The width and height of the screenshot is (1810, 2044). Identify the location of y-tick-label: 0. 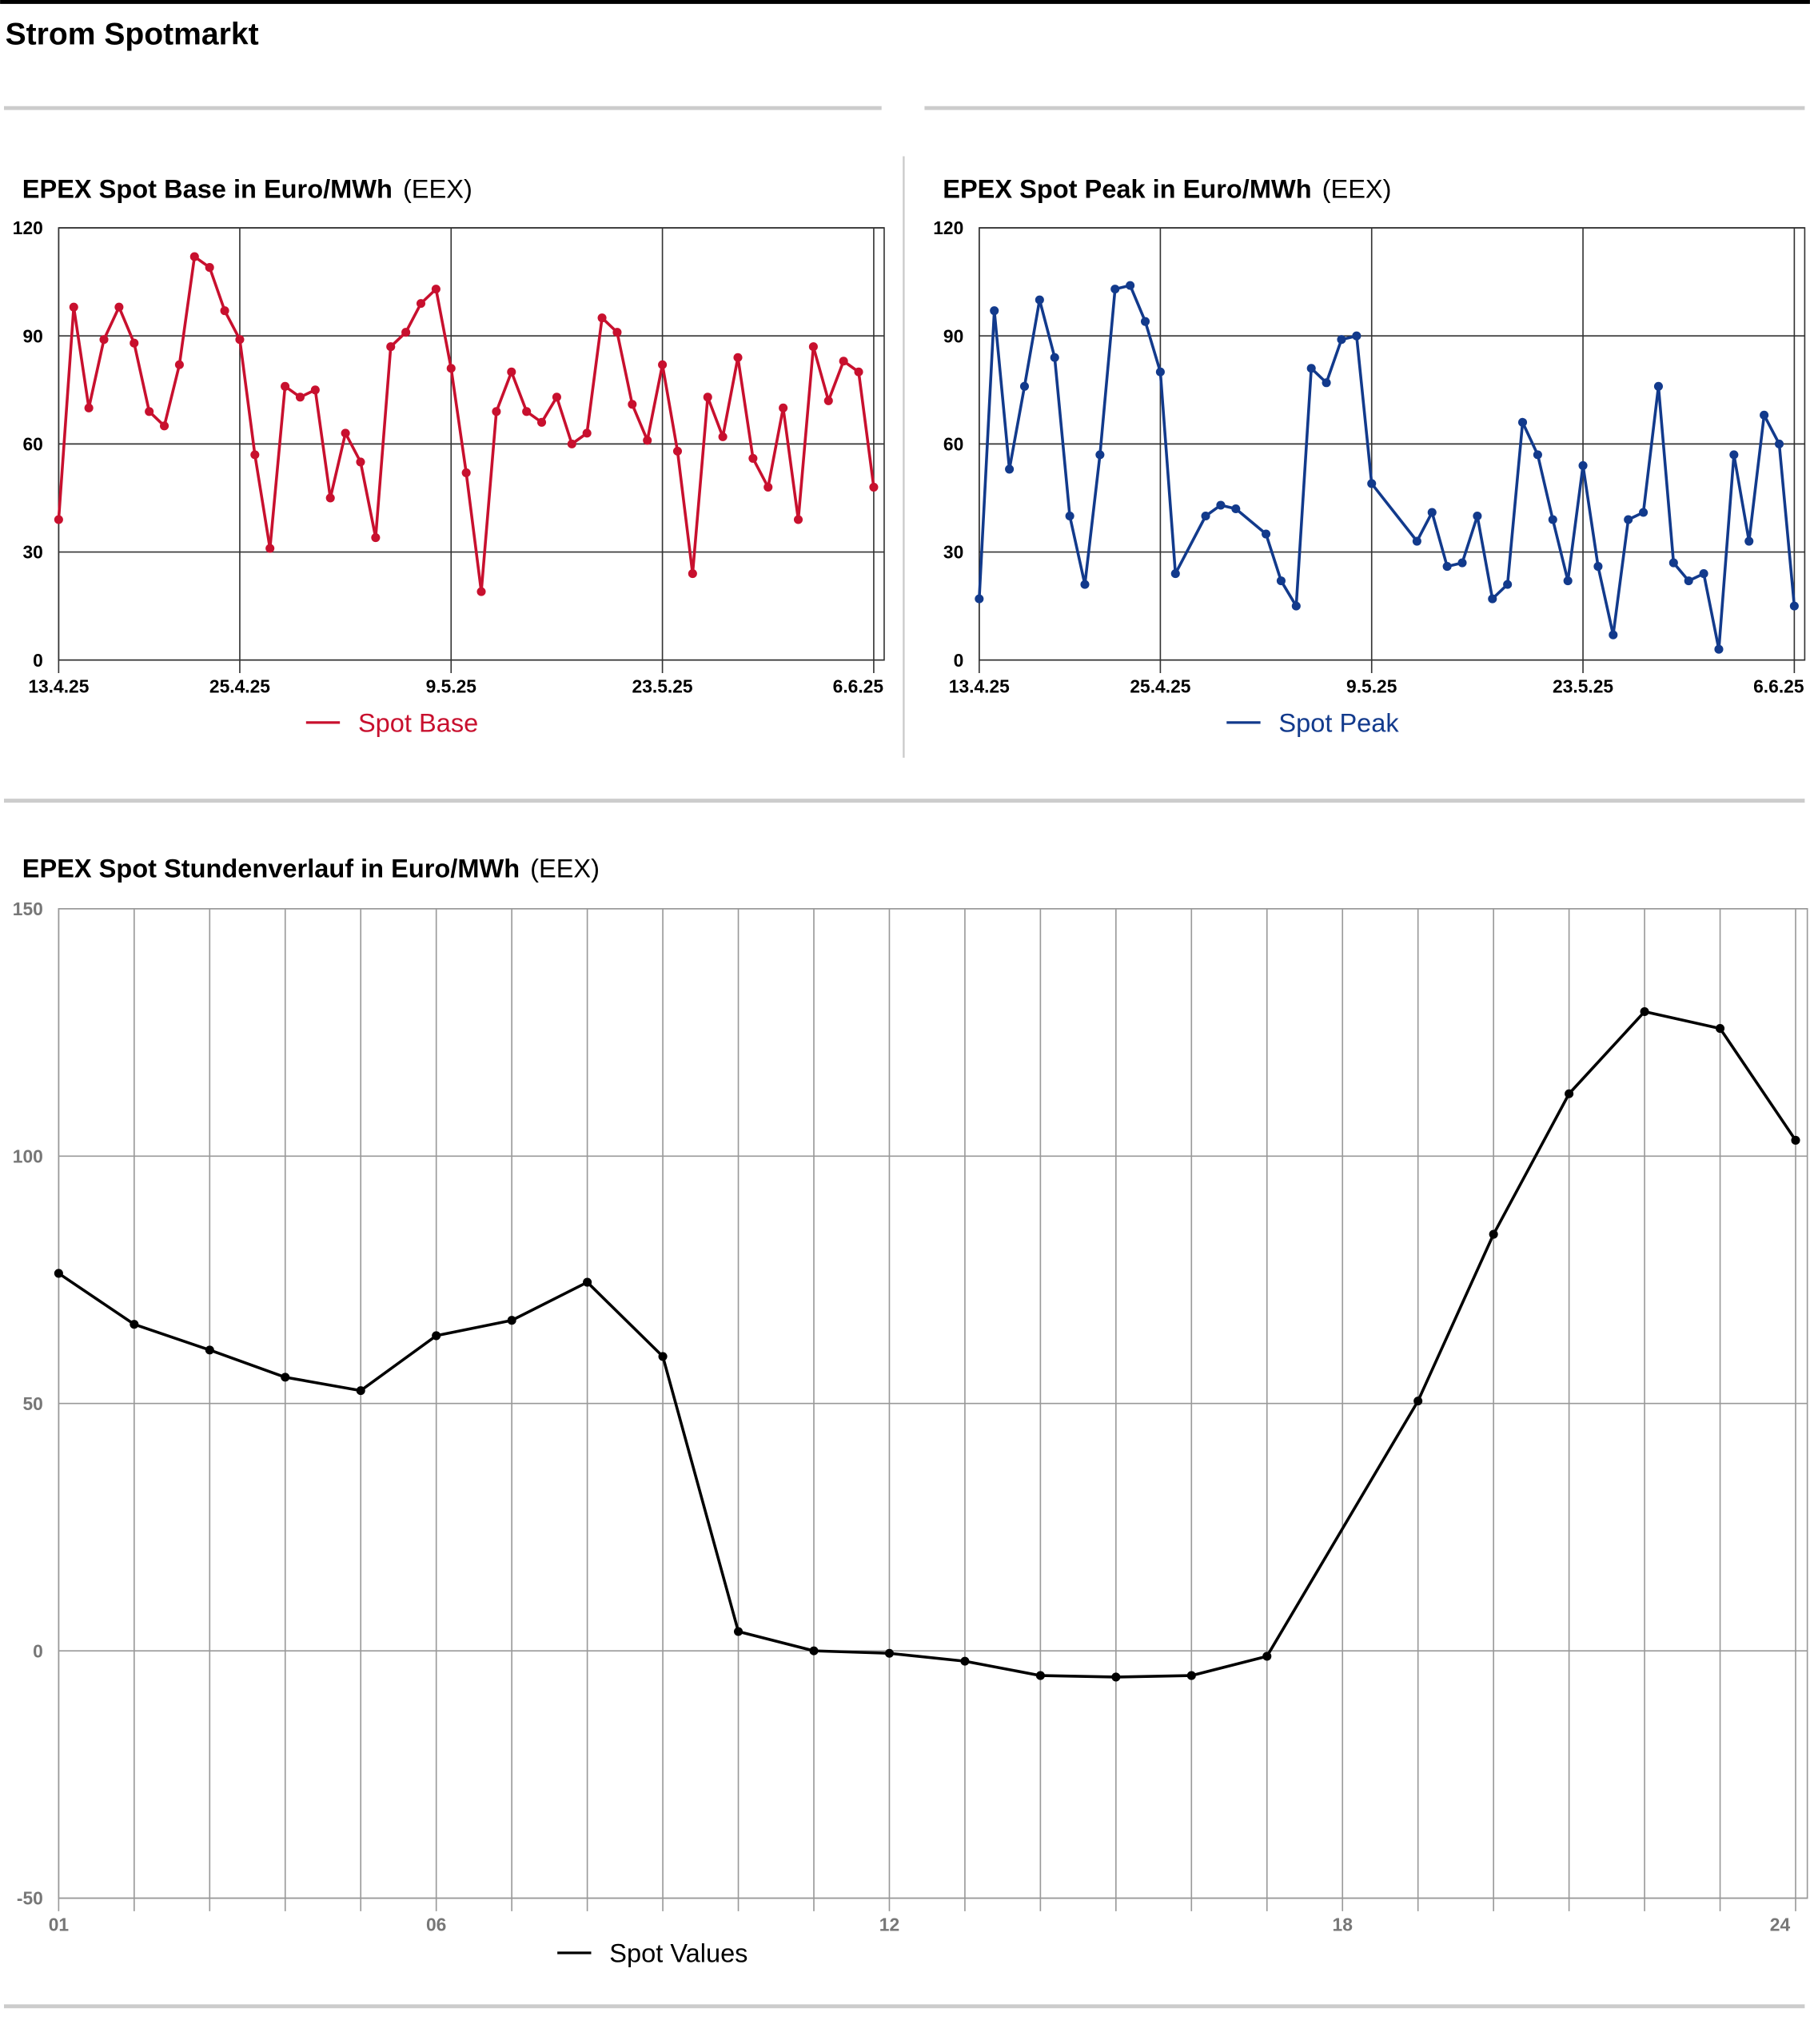
(959, 660).